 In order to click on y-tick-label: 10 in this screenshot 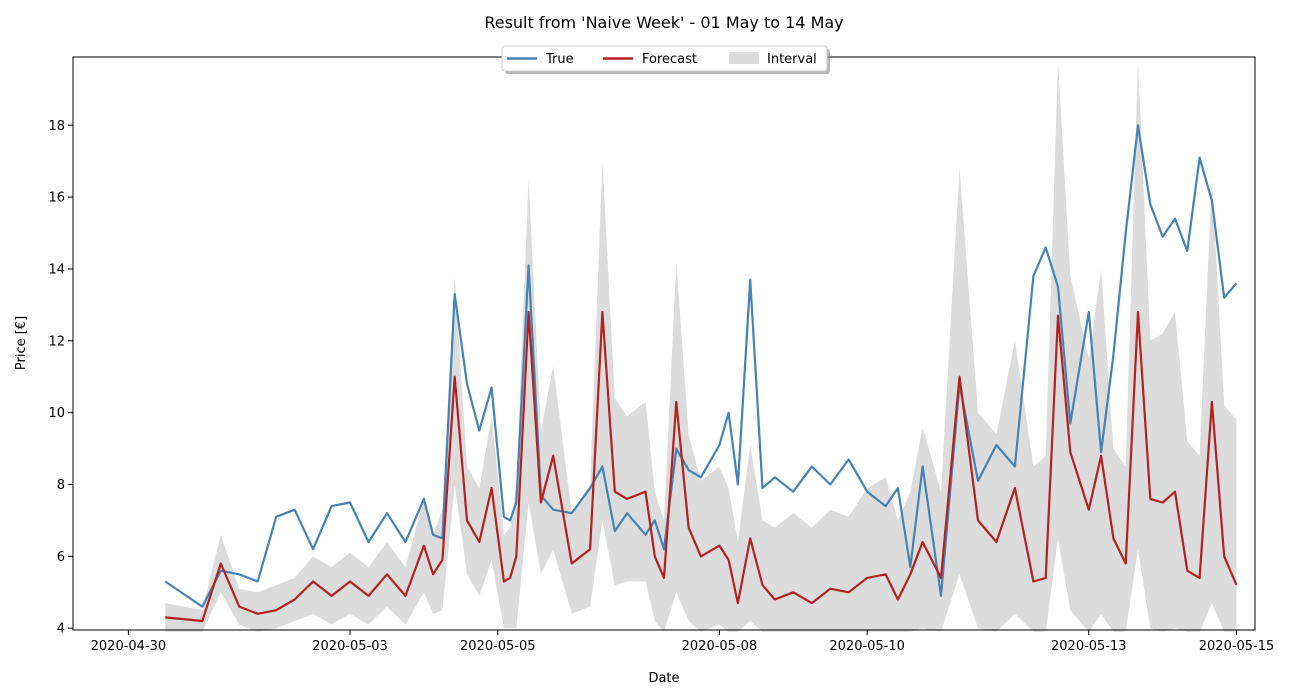, I will do `click(56, 413)`.